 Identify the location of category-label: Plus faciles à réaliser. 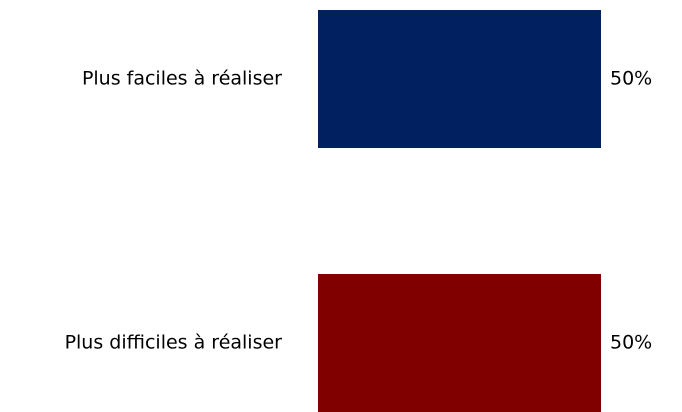
(182, 79).